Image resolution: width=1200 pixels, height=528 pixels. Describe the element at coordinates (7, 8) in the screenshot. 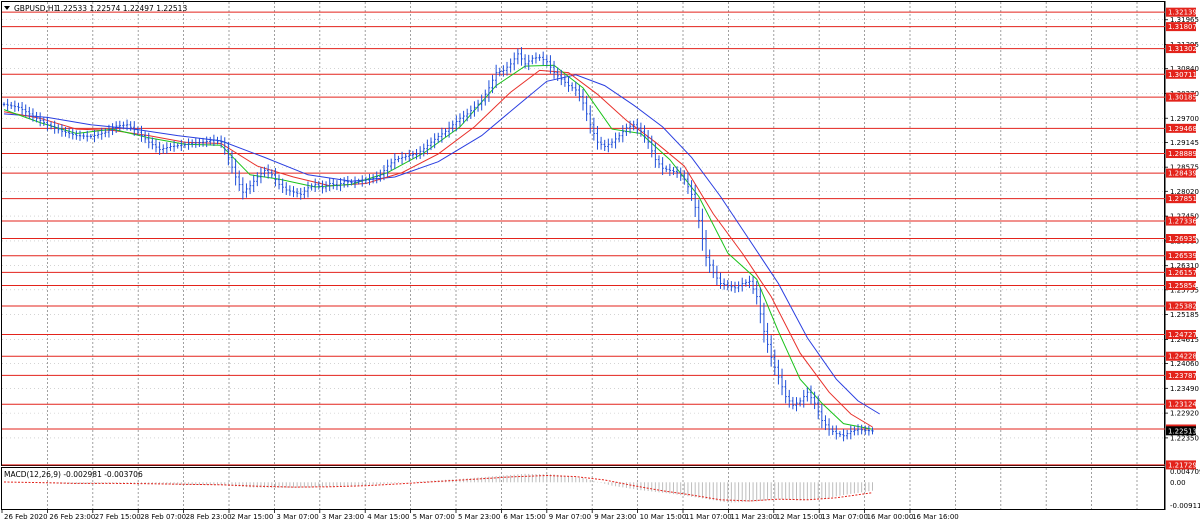

I see `triangle-down-icon` at that location.